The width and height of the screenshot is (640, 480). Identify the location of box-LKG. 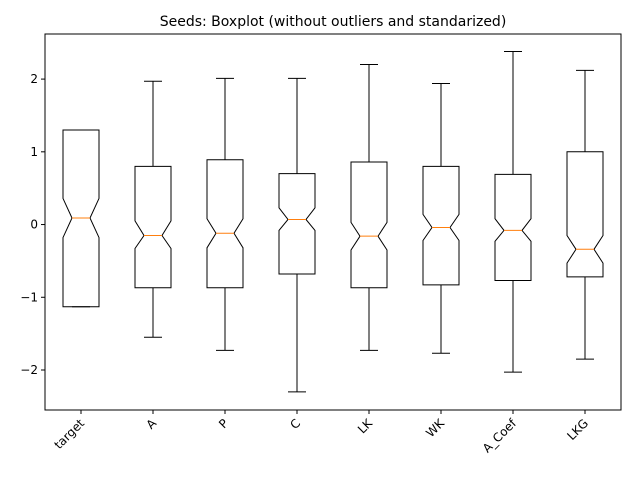
(585, 214).